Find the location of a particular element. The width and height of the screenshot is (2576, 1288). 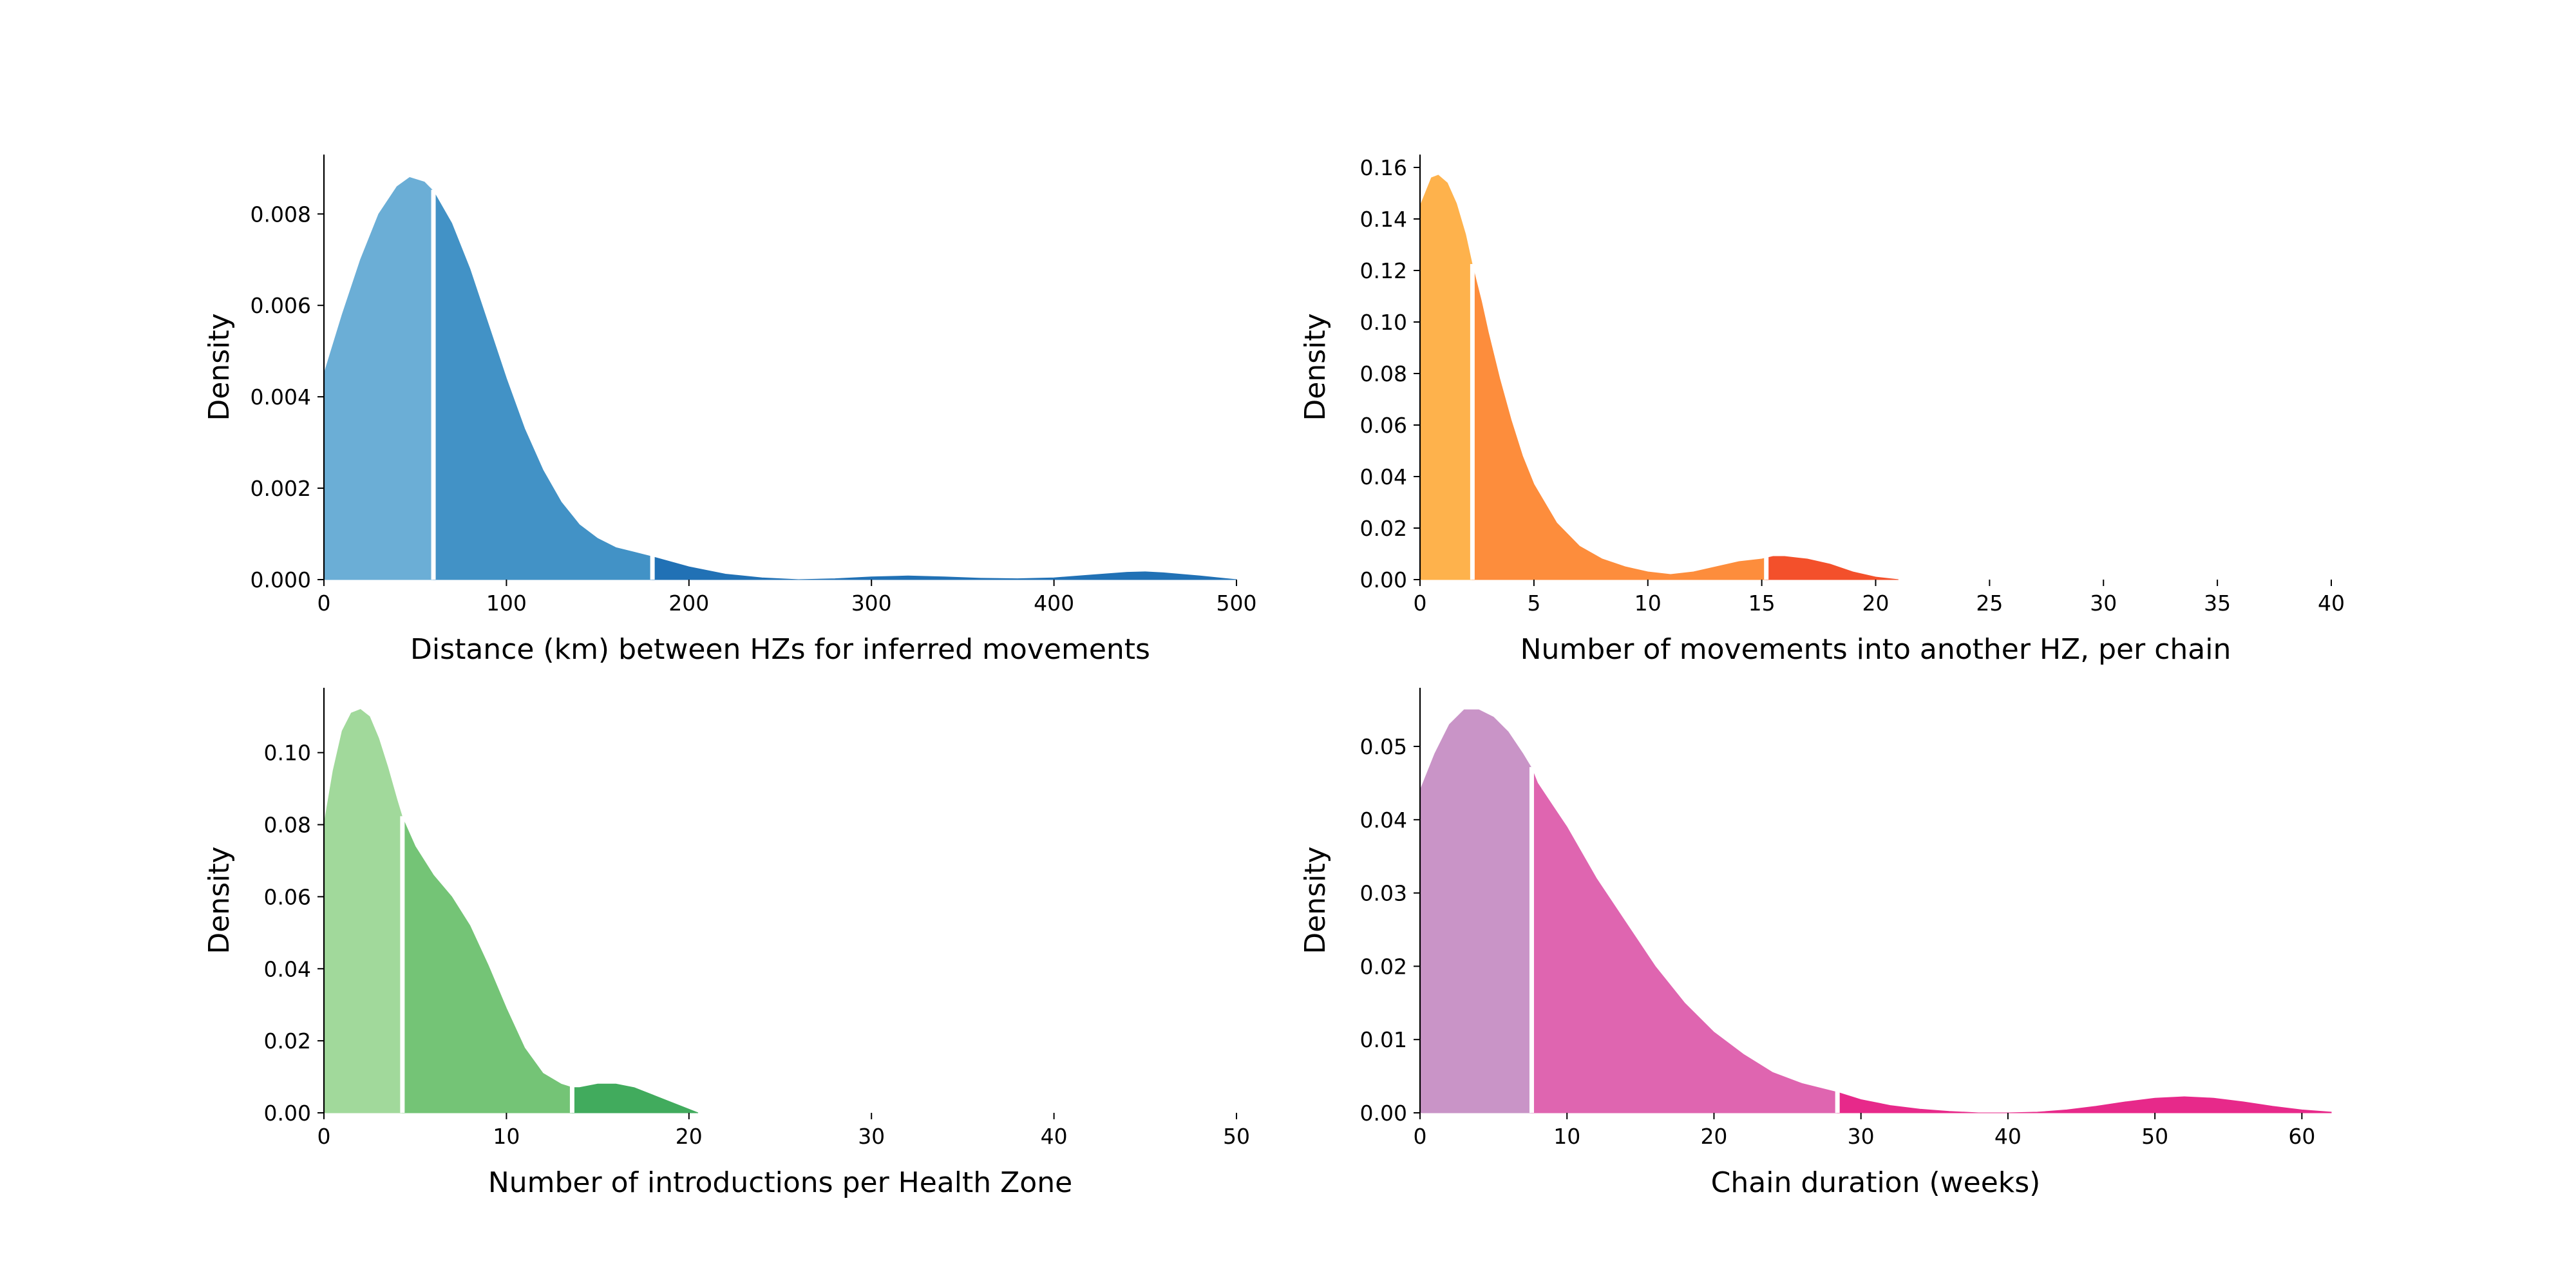

y-tick-label: 0.006 is located at coordinates (281, 305).